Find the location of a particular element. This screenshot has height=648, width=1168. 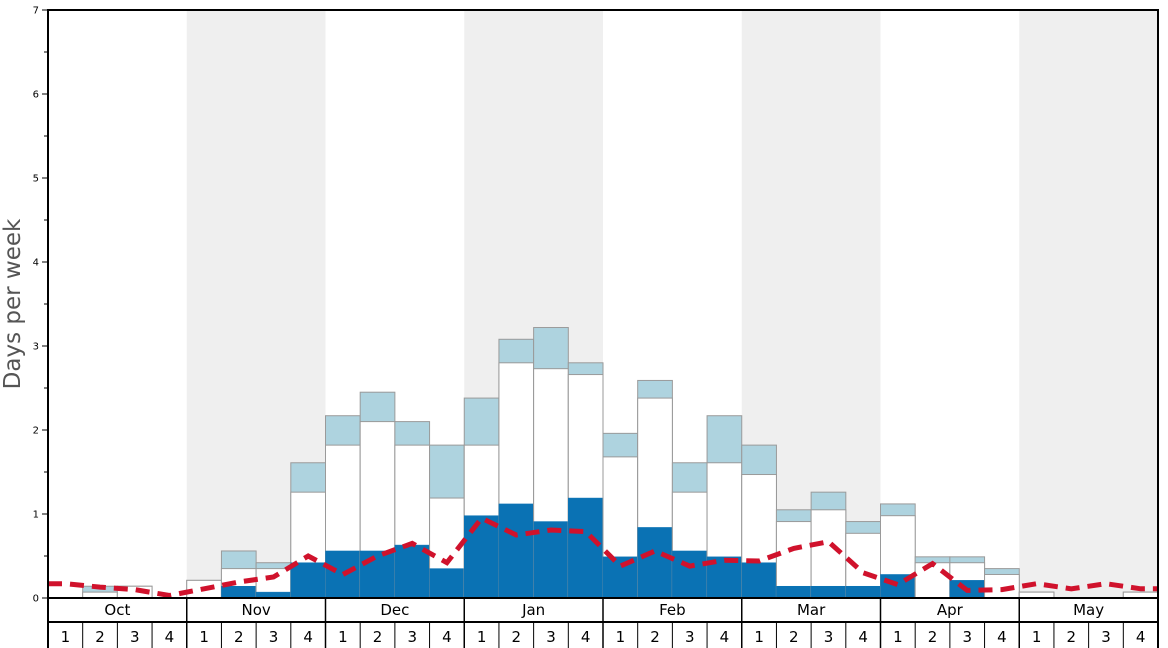

average-dashed-line is located at coordinates (603, 557).